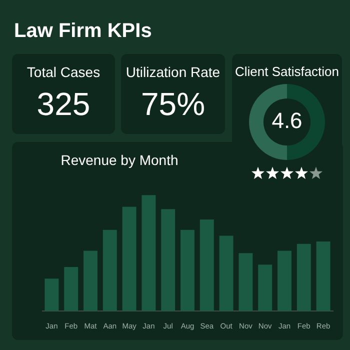 Image resolution: width=350 pixels, height=350 pixels. I want to click on text: 75%, so click(173, 104).